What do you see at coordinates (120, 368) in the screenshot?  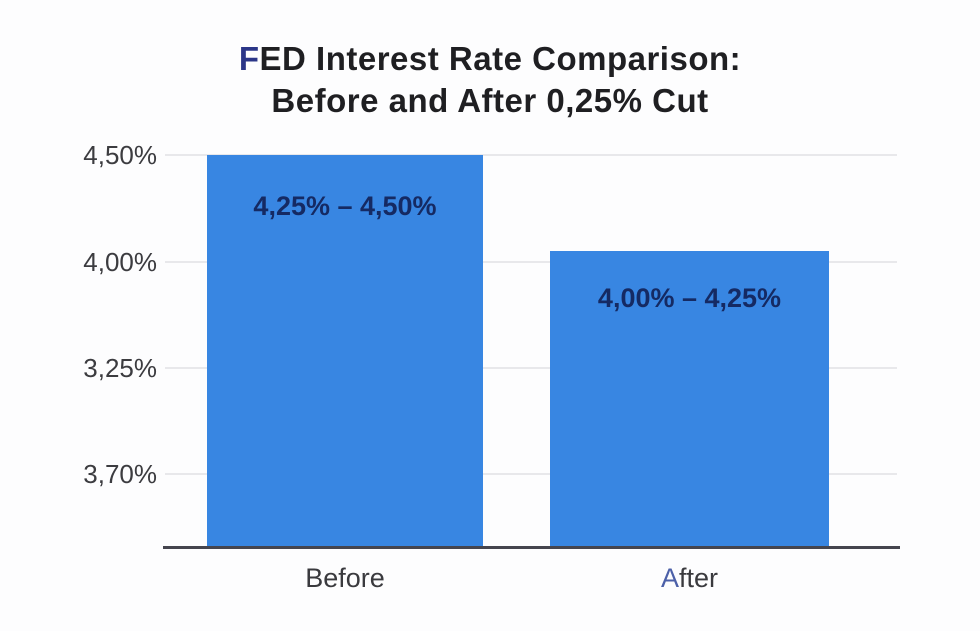 I see `y-tick-label-3-25: 3,25%` at bounding box center [120, 368].